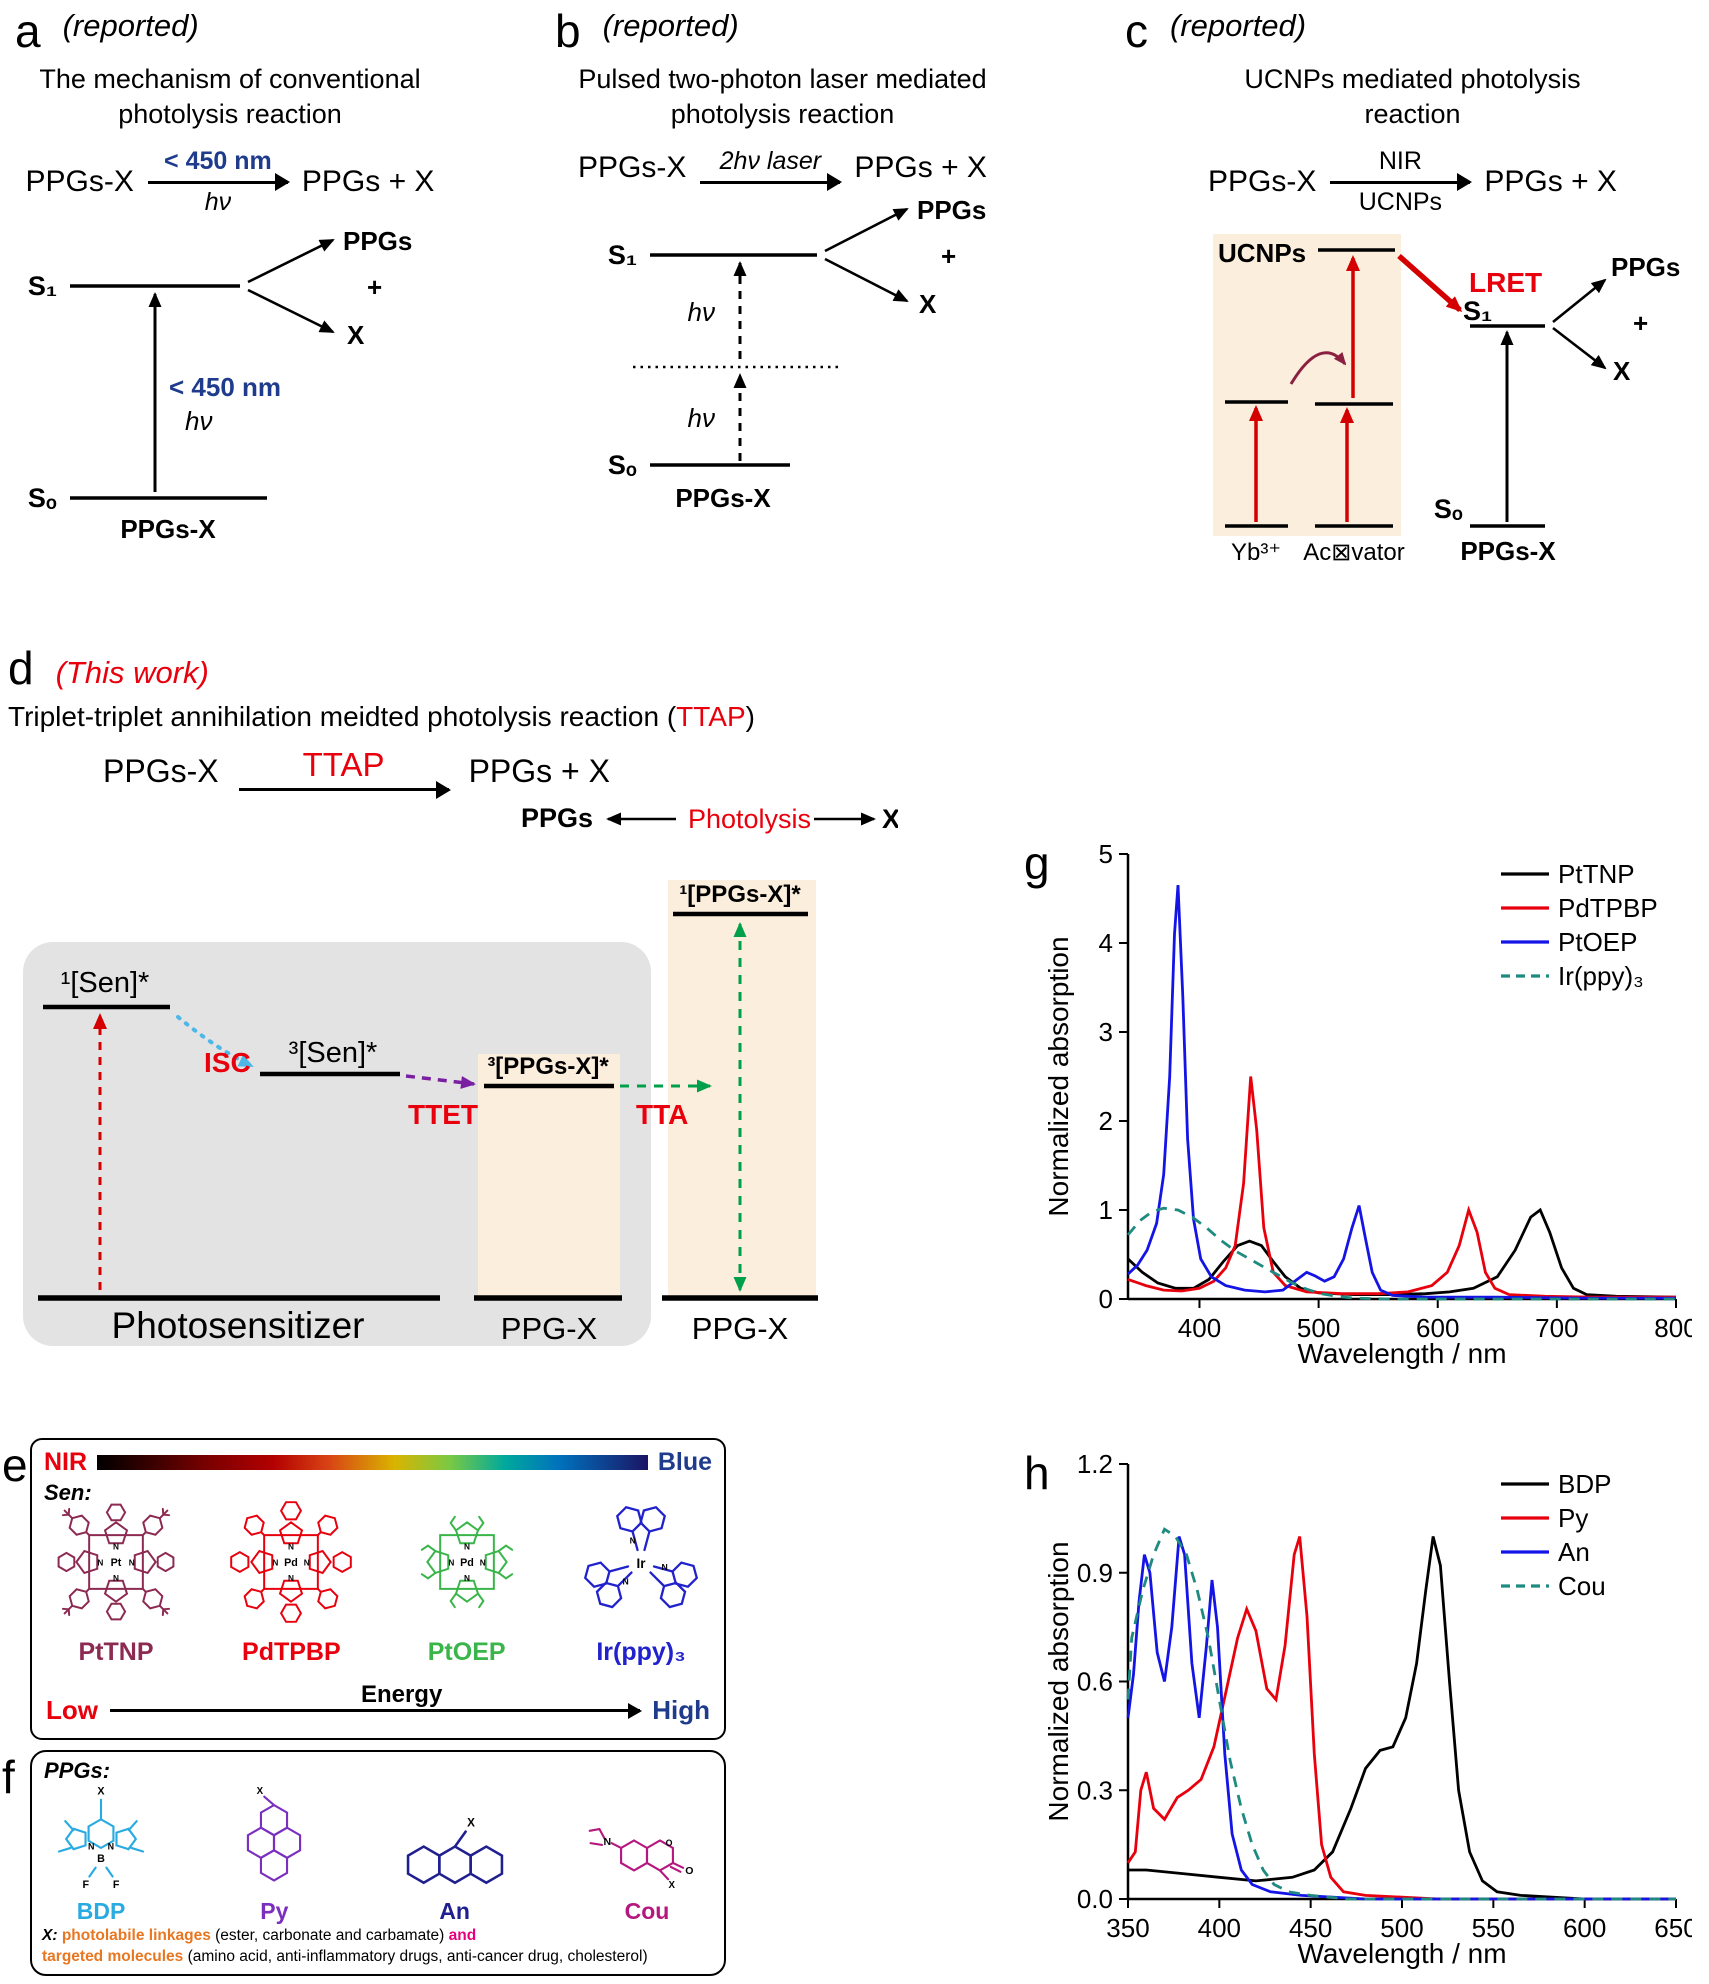  Describe the element at coordinates (1645, 267) in the screenshot. I see `ppgs-product-label: PPGs` at that location.